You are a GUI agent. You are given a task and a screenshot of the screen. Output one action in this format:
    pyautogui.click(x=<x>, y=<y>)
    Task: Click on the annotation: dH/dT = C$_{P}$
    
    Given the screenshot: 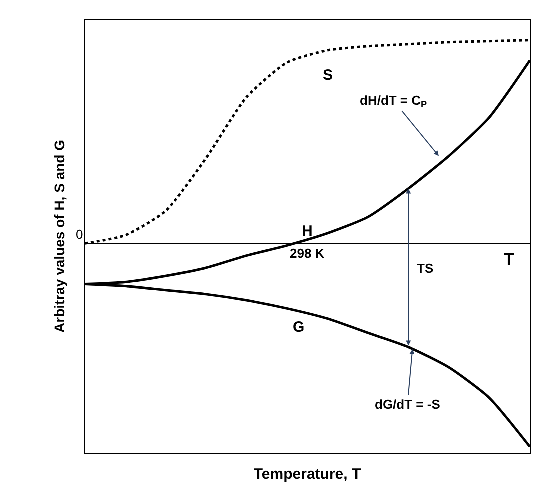 What is the action you would take?
    pyautogui.click(x=394, y=101)
    